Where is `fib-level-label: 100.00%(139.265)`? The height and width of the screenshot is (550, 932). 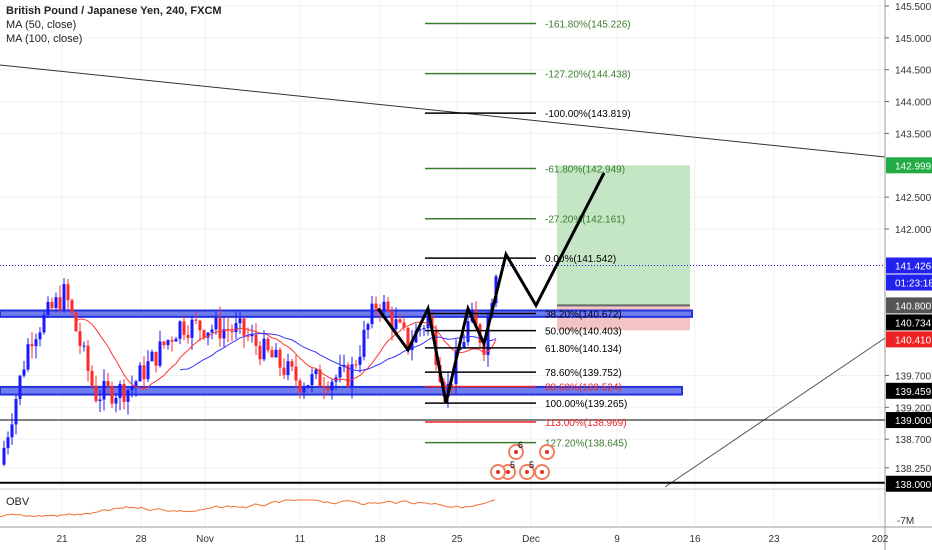 fib-level-label: 100.00%(139.265) is located at coordinates (586, 404).